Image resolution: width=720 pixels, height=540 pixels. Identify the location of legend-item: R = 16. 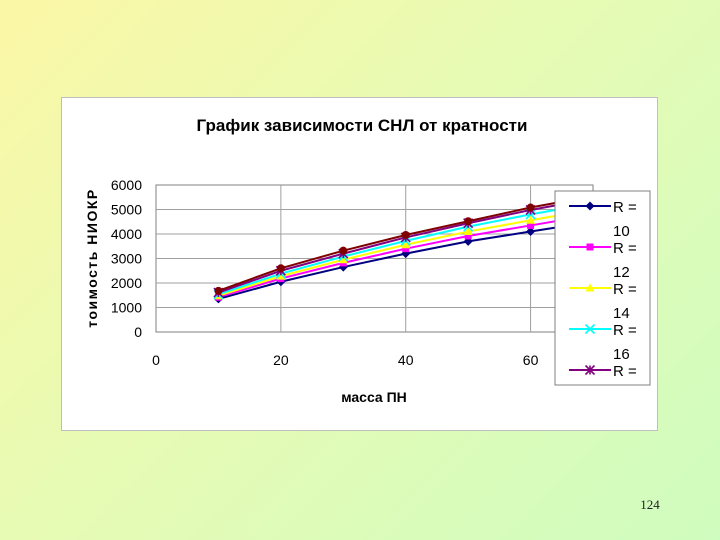
(603, 342).